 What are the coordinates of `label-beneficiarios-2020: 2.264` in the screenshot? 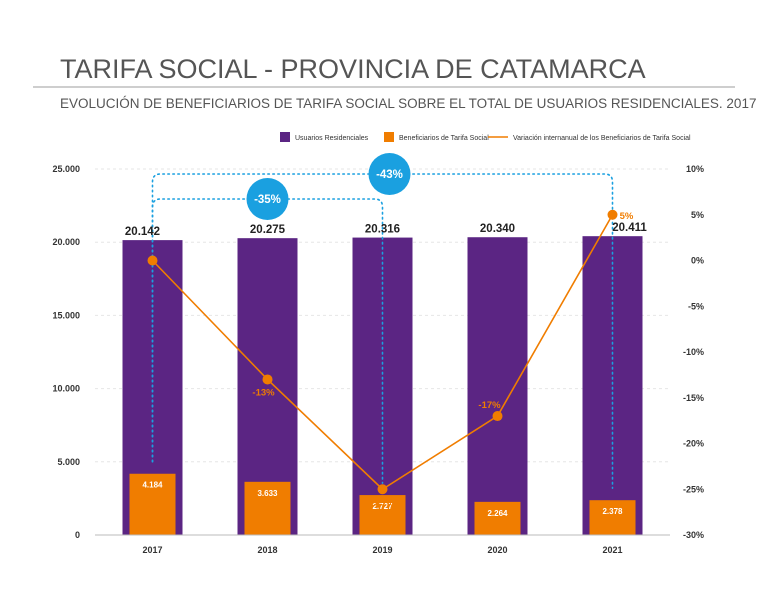 It's located at (497, 513).